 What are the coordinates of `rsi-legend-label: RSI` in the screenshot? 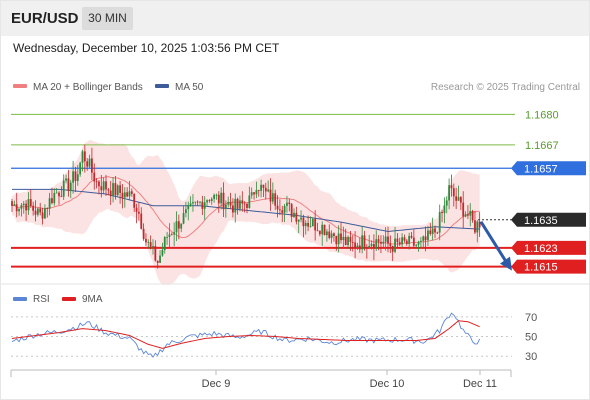 It's located at (41, 299).